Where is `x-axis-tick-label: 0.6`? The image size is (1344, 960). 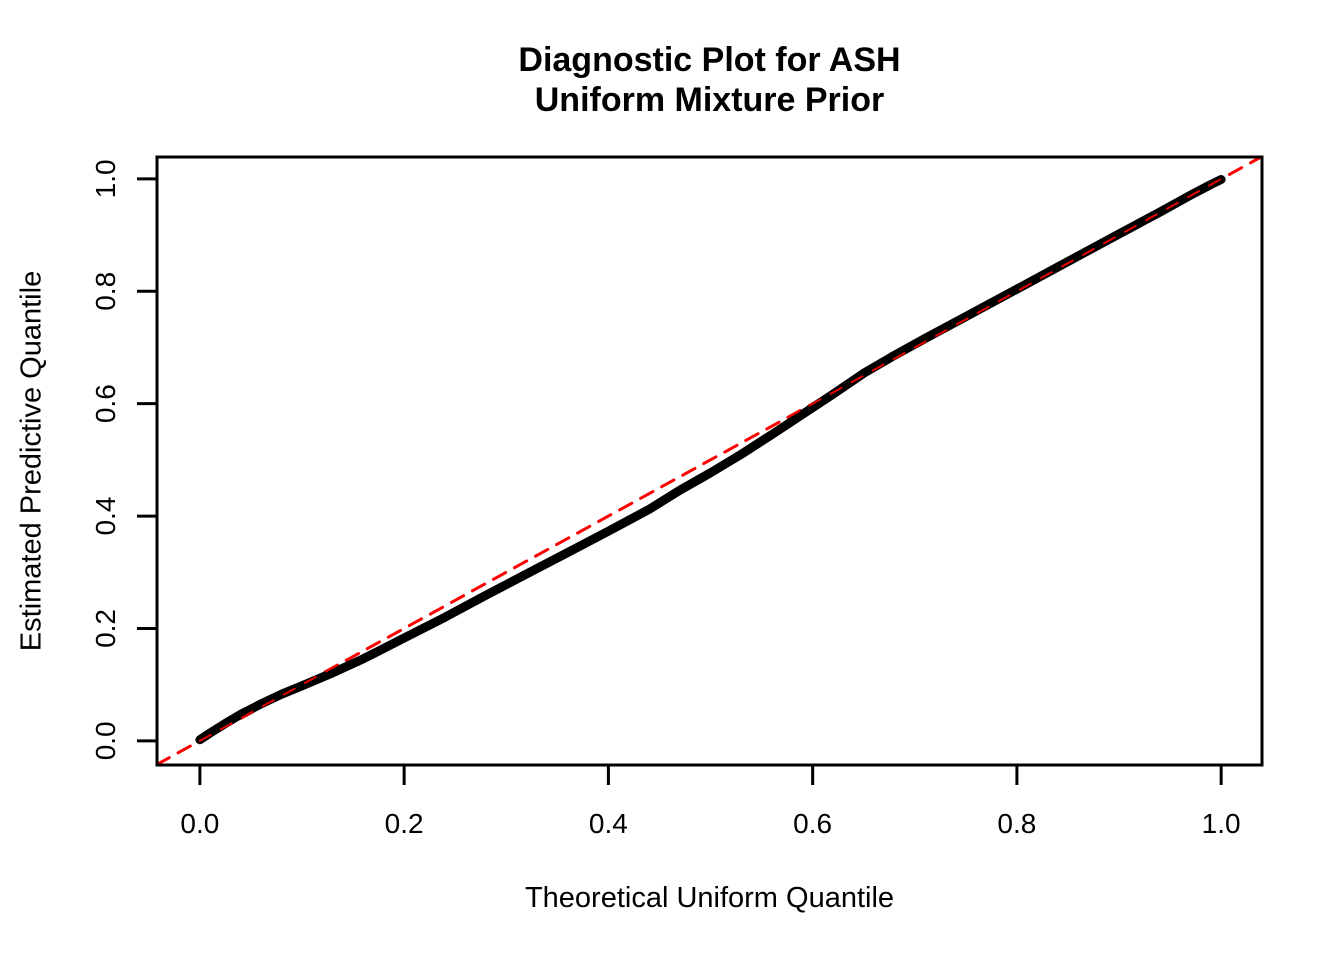
x-axis-tick-label: 0.6 is located at coordinates (812, 823).